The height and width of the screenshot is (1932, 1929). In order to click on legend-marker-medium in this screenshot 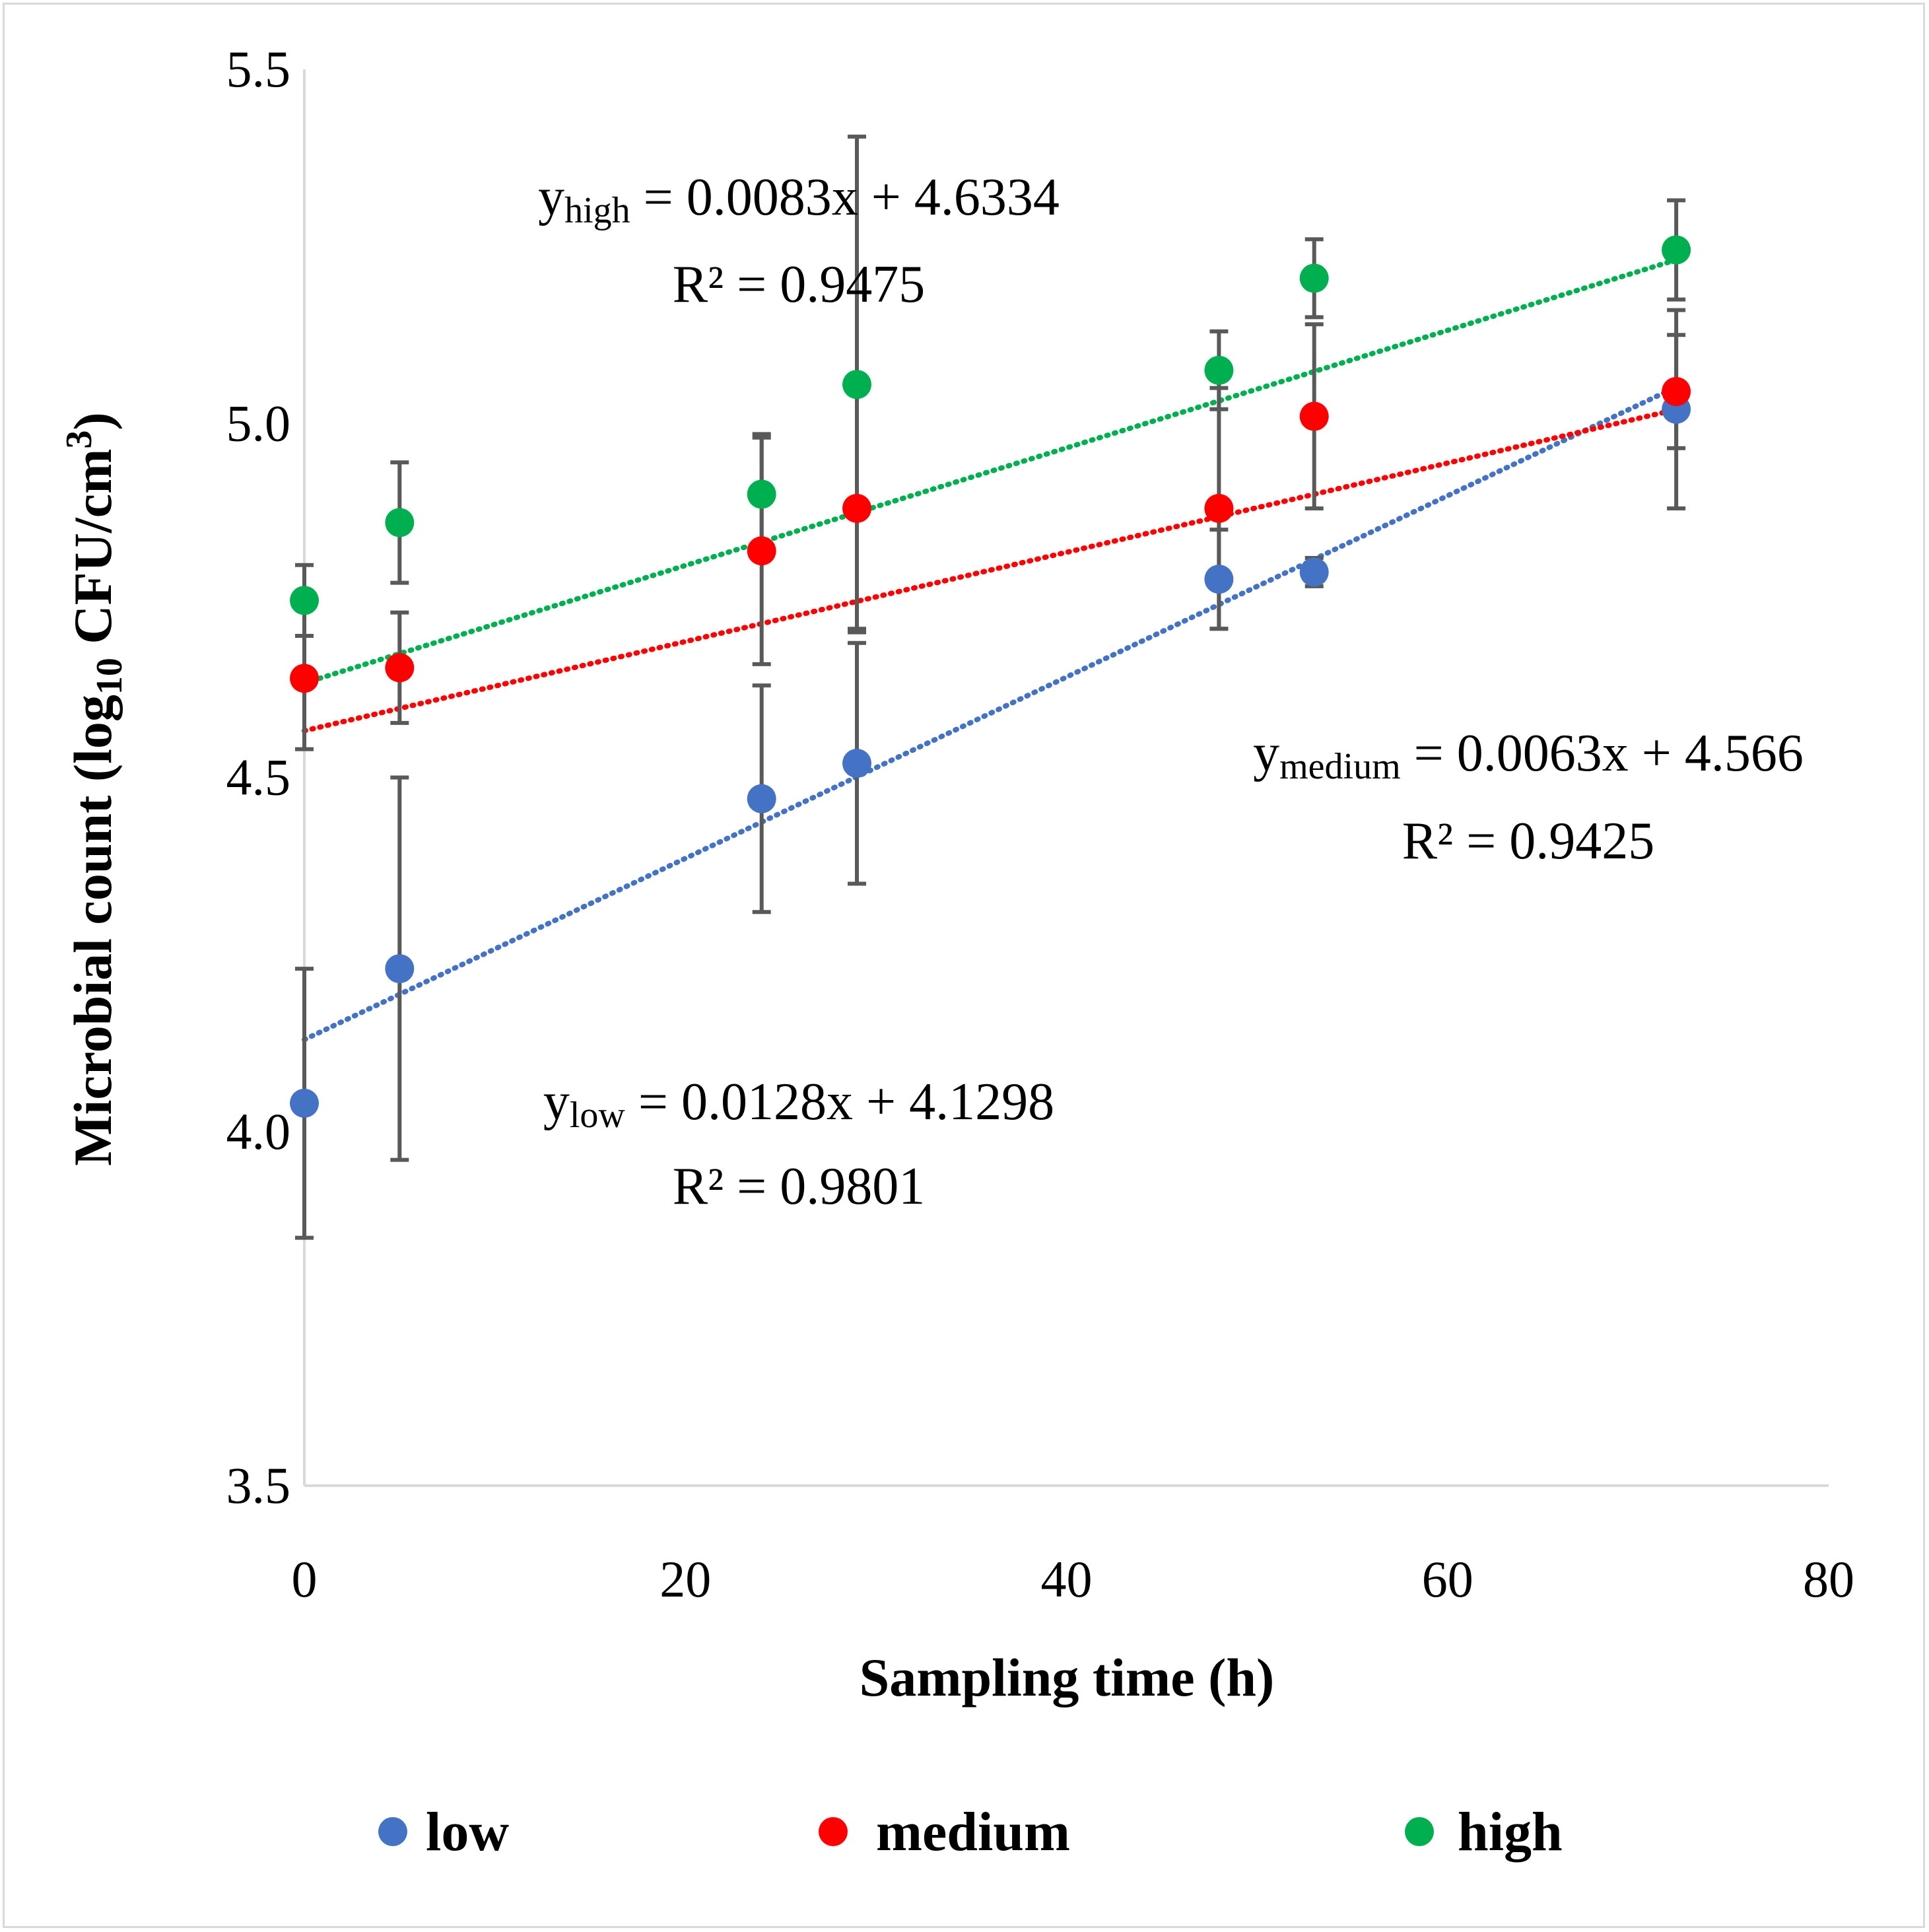, I will do `click(833, 1831)`.